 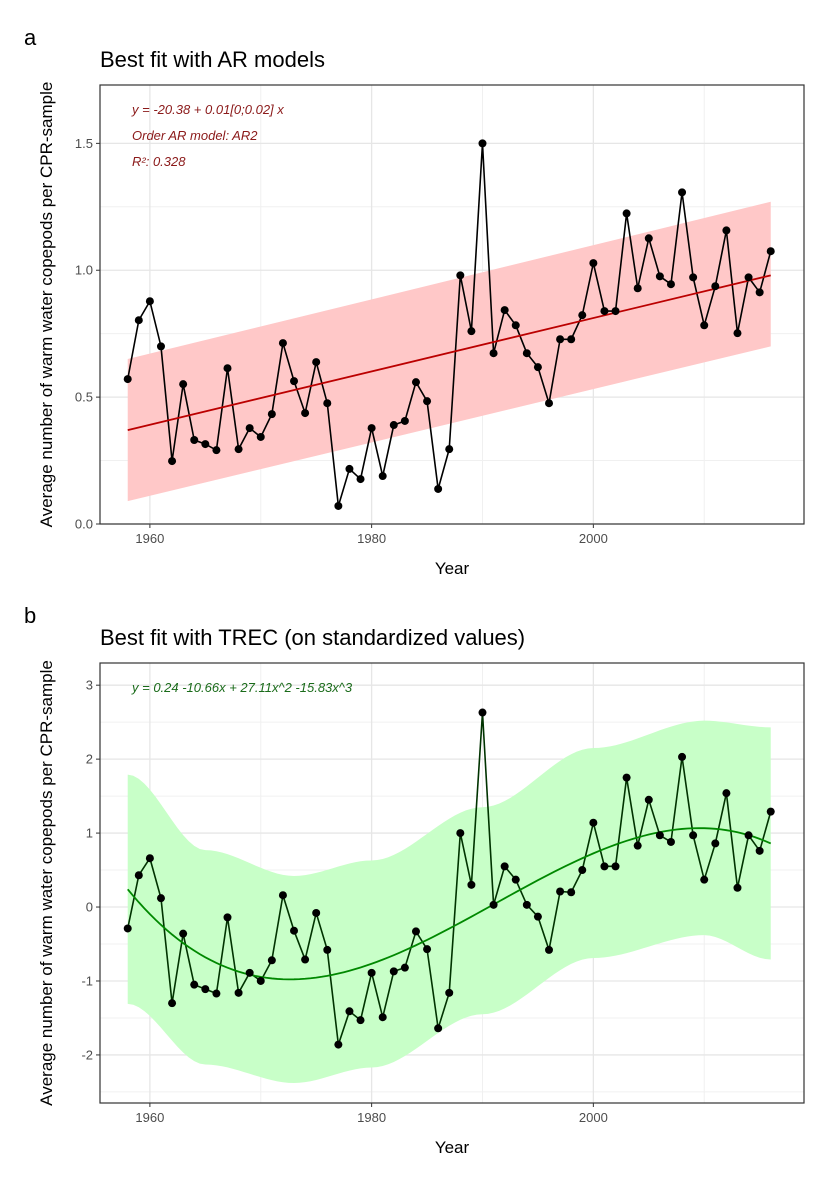 What do you see at coordinates (89, 907) in the screenshot?
I see `y-tick-label: 0` at bounding box center [89, 907].